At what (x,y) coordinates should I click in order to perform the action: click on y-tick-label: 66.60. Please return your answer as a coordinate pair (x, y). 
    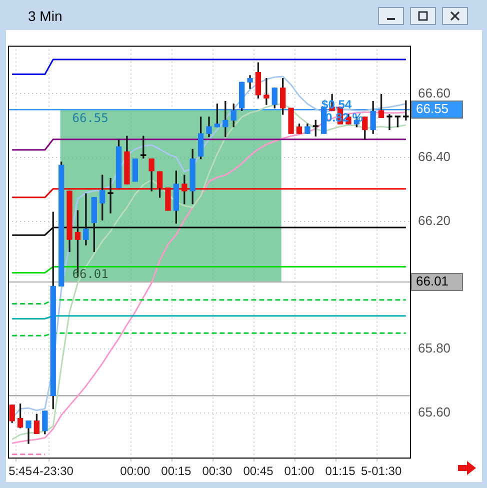
    Looking at the image, I should click on (434, 92).